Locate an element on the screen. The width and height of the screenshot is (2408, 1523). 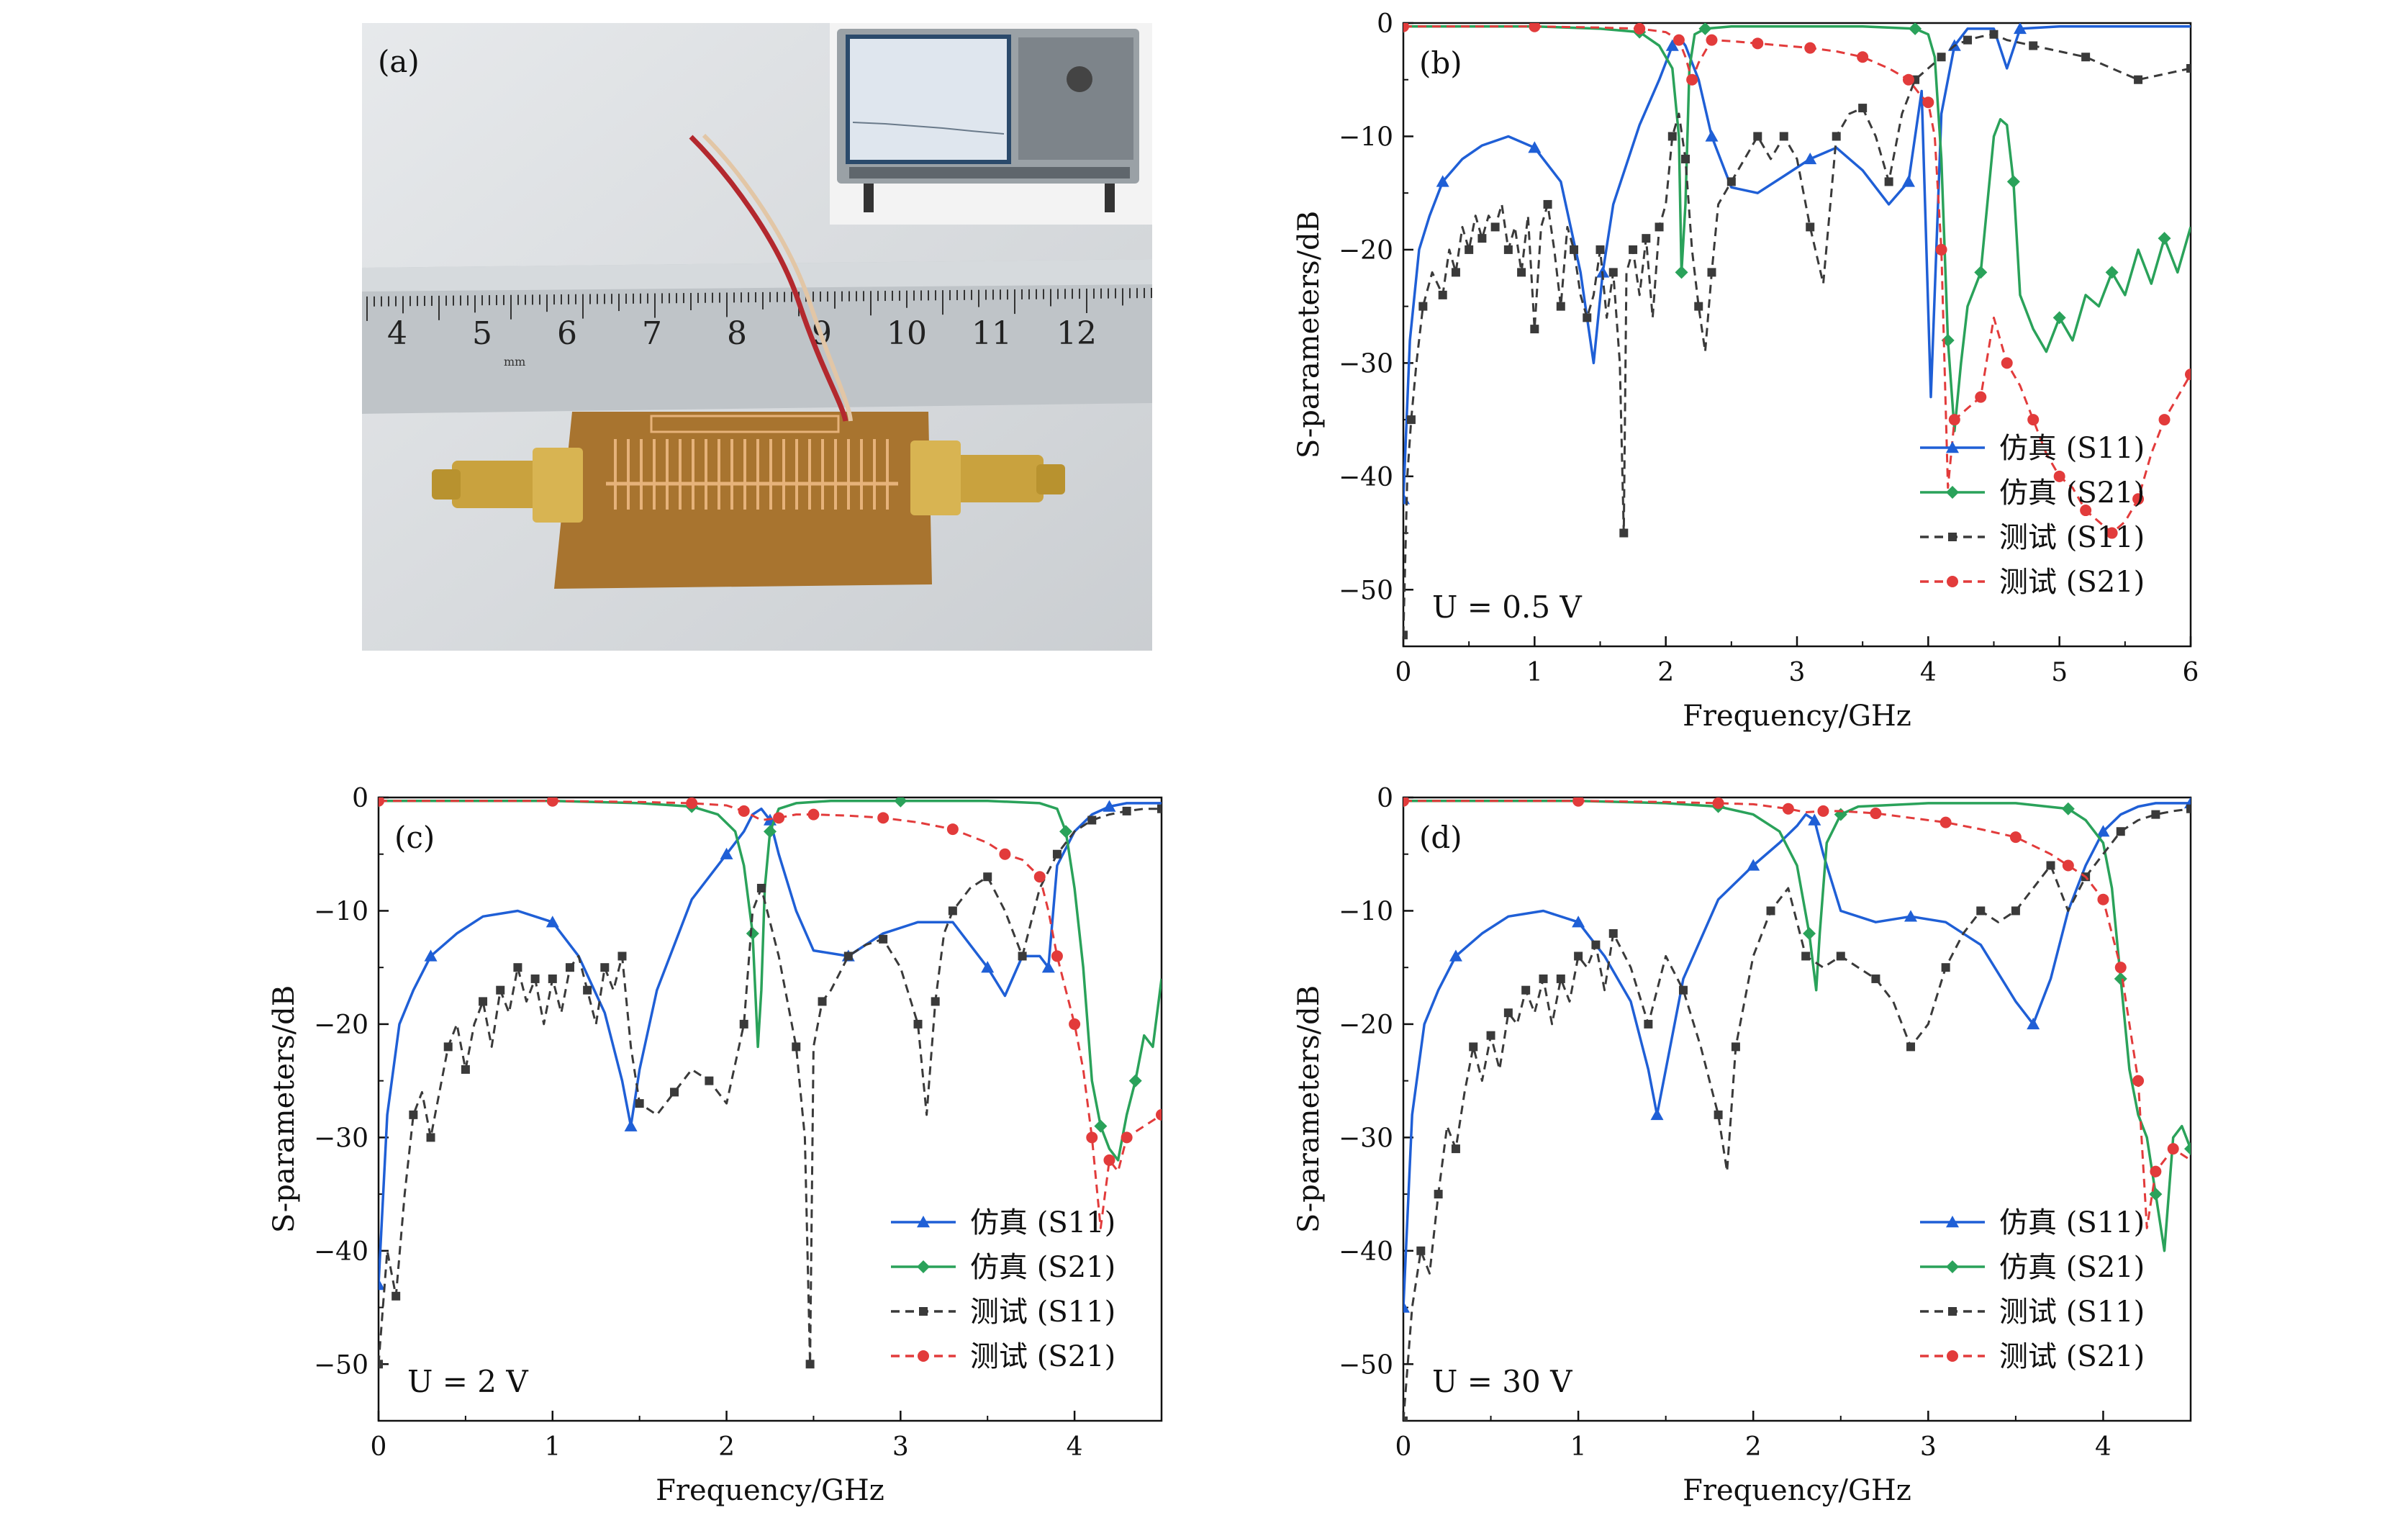
x-axis-label: Frequency/GHz is located at coordinates (1797, 1491).